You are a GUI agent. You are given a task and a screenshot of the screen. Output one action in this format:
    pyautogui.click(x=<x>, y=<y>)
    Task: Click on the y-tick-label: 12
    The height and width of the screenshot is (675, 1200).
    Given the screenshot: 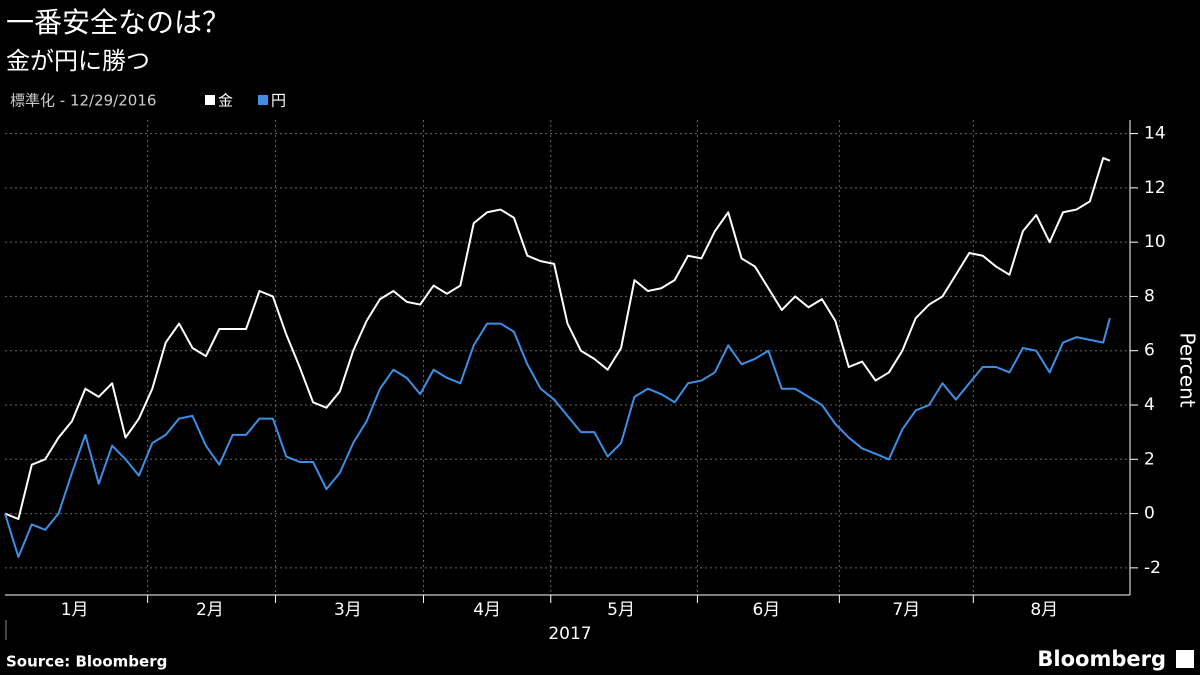 What is the action you would take?
    pyautogui.click(x=1155, y=188)
    